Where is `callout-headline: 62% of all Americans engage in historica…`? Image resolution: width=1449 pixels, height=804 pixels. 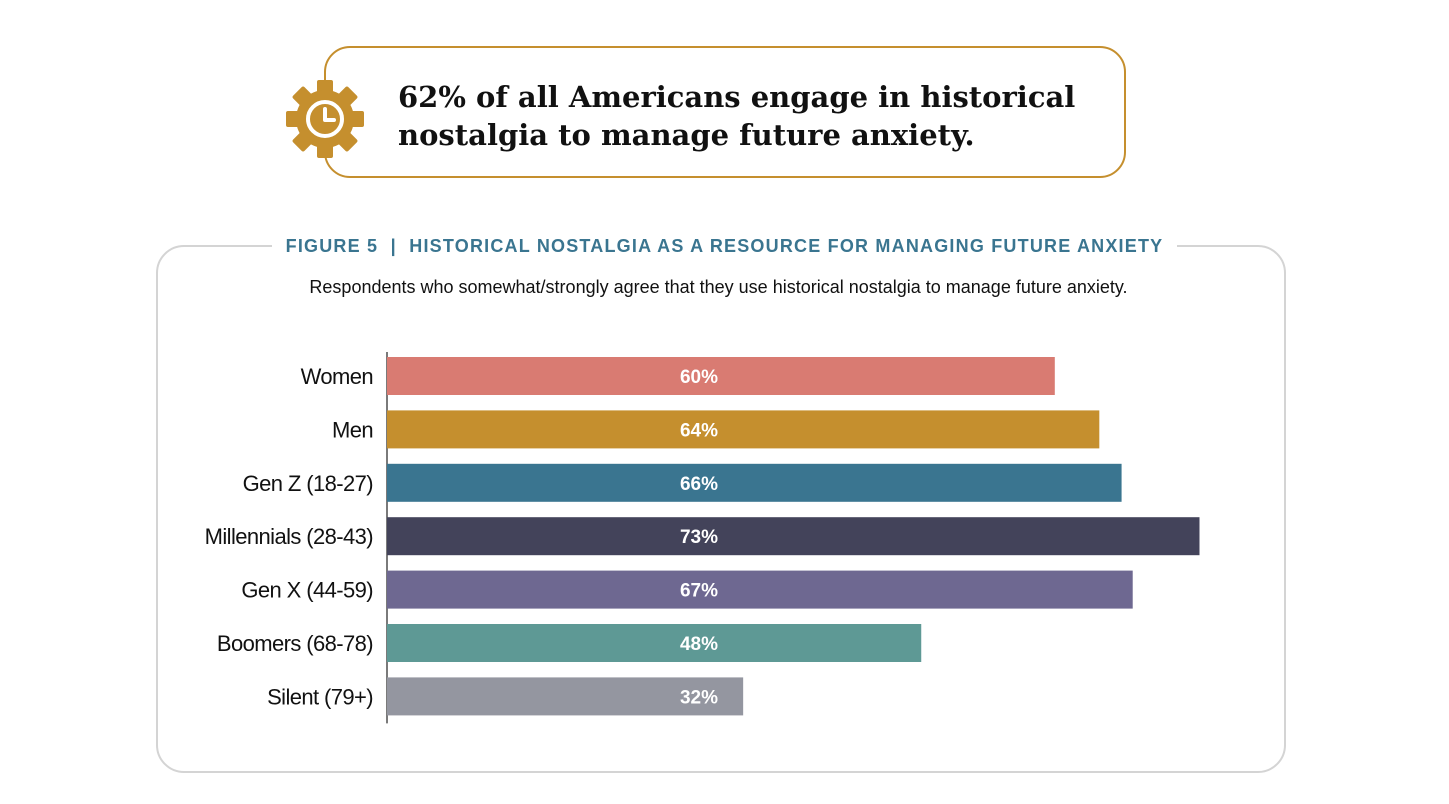
callout-headline: 62% of all Americans engage in historica… is located at coordinates (748, 116).